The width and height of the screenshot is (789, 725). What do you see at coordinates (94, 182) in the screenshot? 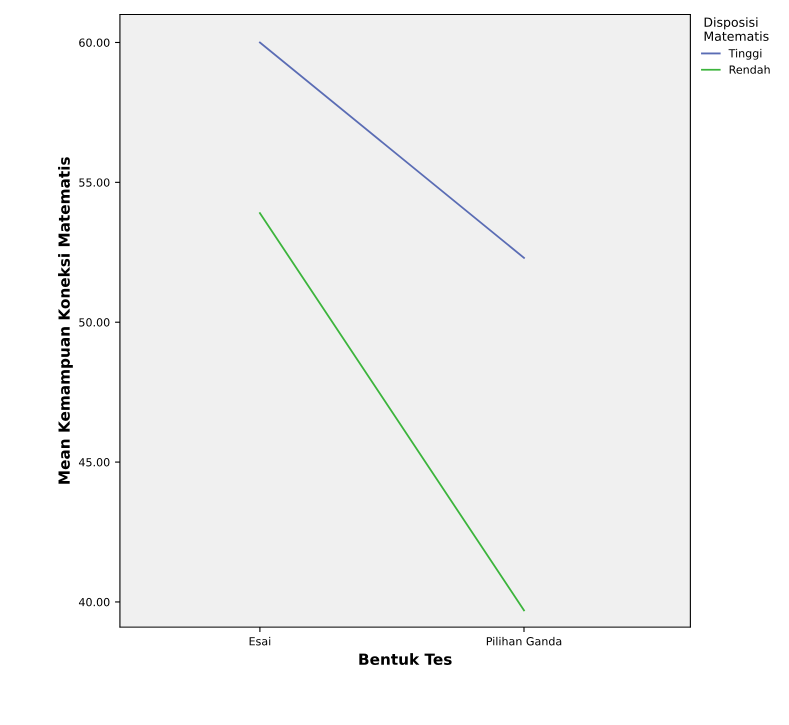
I see `y-tick-label: 55.00` at bounding box center [94, 182].